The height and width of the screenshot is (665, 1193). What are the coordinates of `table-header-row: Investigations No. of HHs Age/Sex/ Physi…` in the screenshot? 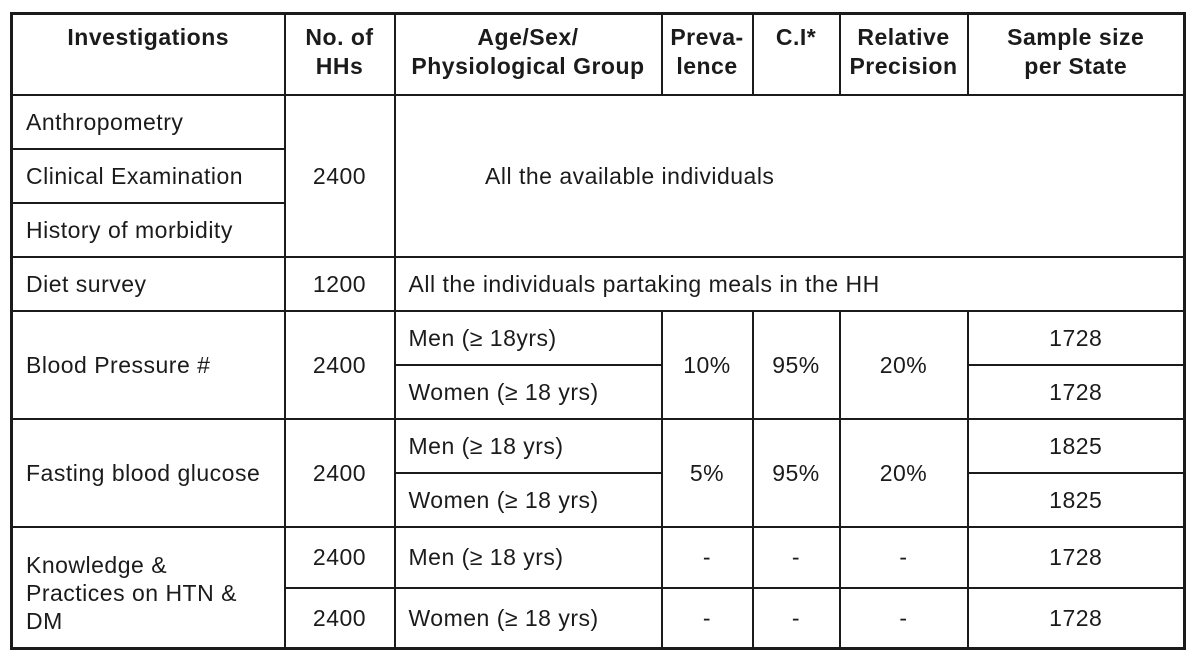 It's located at (598, 54).